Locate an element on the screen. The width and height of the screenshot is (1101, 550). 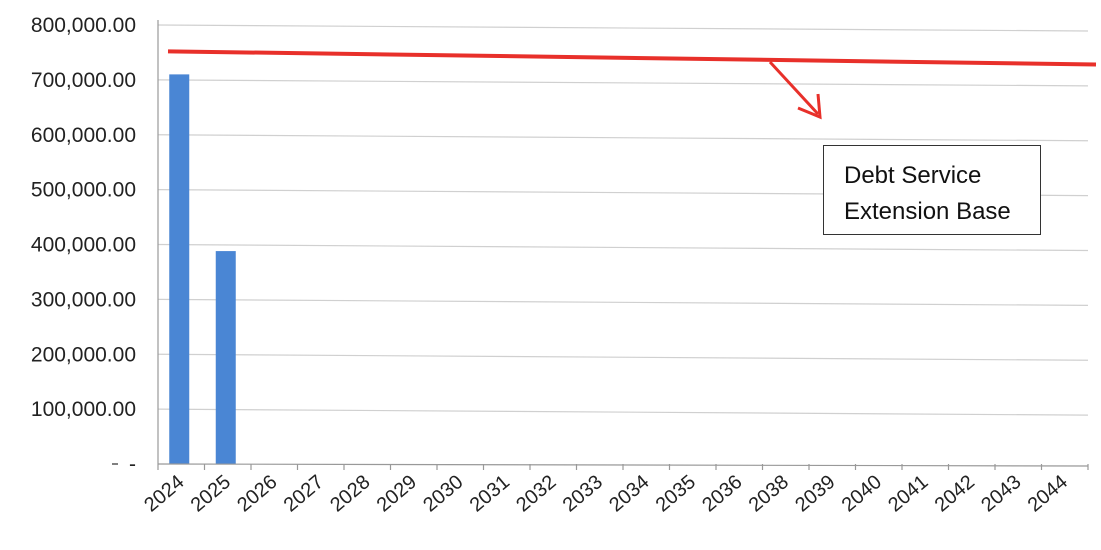
bars is located at coordinates (202, 269).